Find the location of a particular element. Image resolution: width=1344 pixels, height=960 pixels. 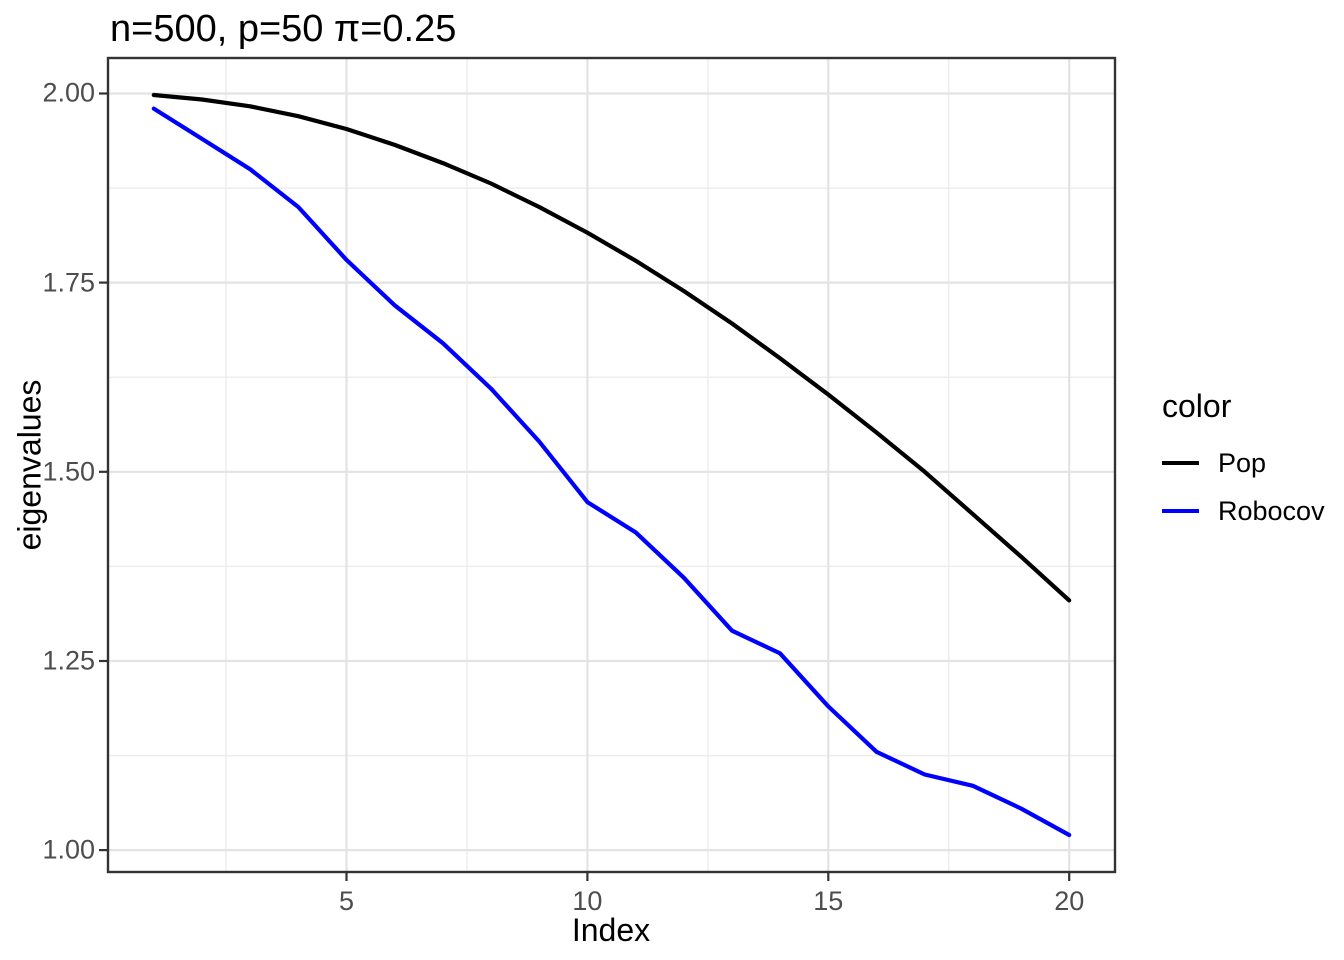

x-axis-title: Index is located at coordinates (611, 930).